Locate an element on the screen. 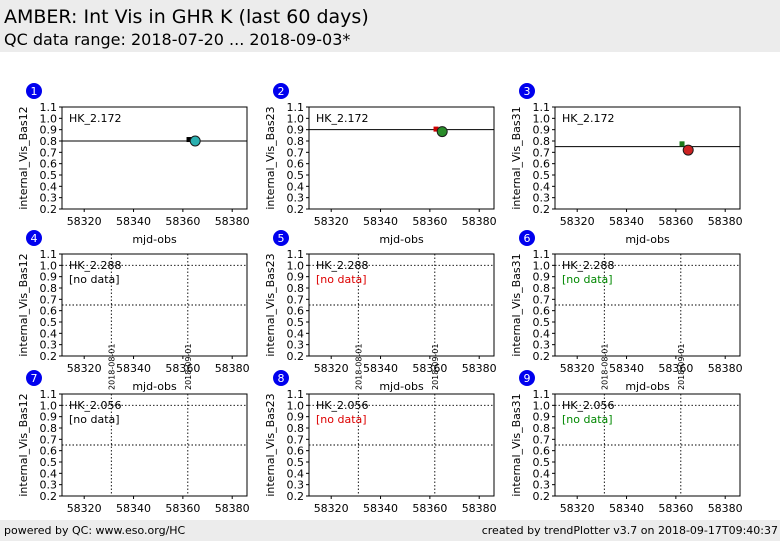 This screenshot has width=782, height=542. panel-number: 9 is located at coordinates (527, 378).